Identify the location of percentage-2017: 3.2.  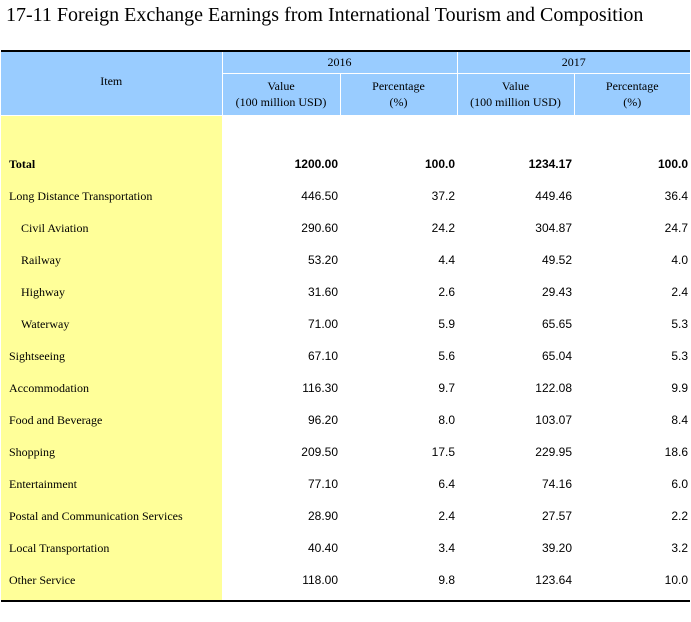
(679, 548).